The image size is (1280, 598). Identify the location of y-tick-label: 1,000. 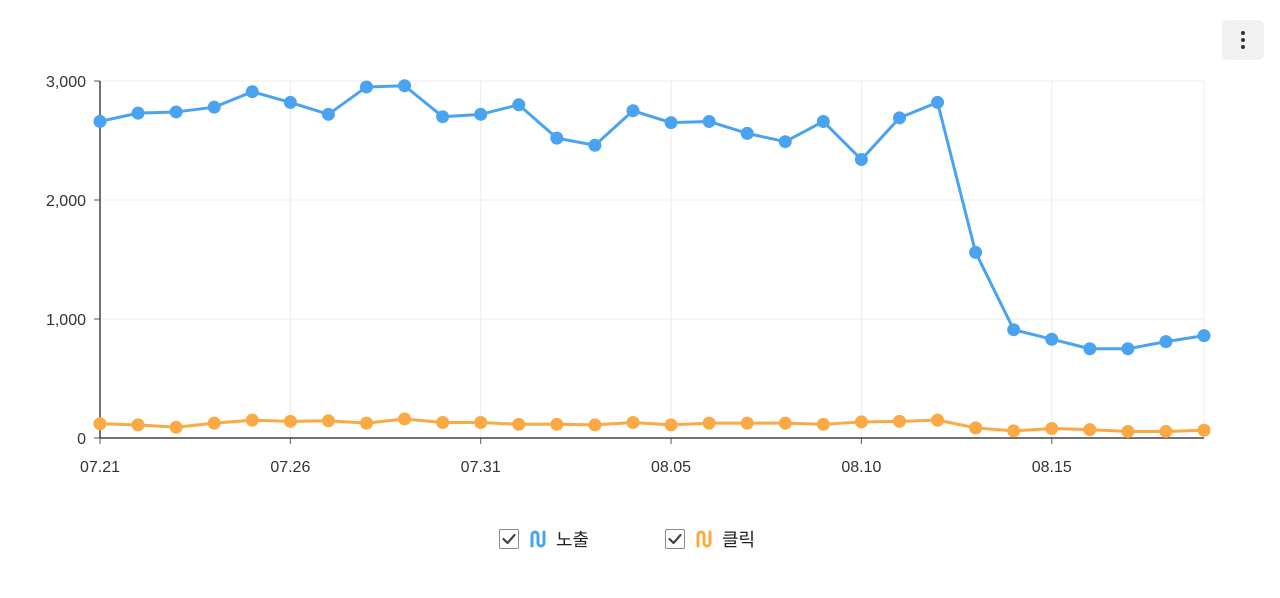
(66, 320).